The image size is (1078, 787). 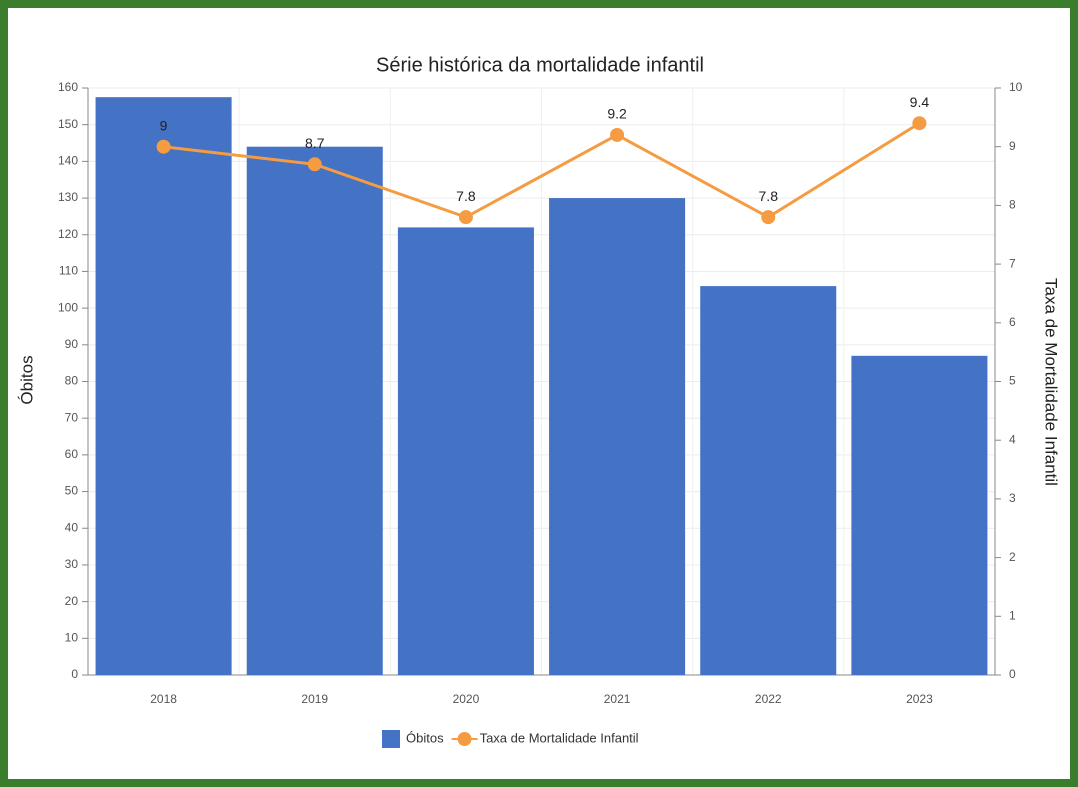 I want to click on y2-tick-label: 6, so click(x=1012, y=322).